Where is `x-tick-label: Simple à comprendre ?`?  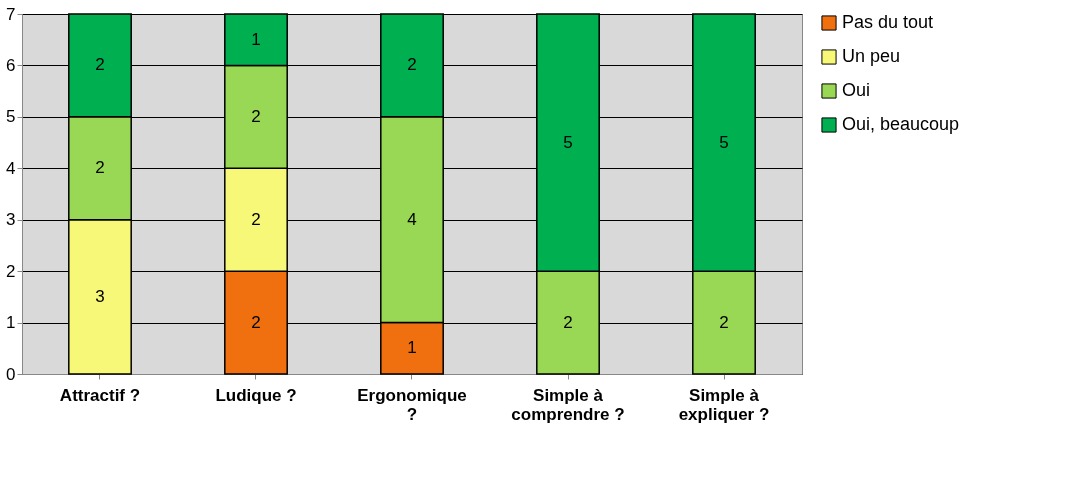
x-tick-label: Simple à comprendre ? is located at coordinates (568, 404).